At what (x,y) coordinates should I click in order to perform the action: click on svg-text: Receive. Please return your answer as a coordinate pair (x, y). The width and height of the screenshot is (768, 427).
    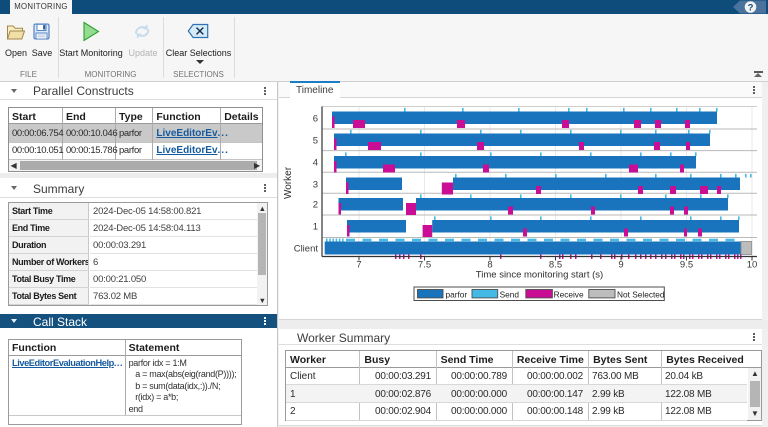
    Looking at the image, I should click on (569, 294).